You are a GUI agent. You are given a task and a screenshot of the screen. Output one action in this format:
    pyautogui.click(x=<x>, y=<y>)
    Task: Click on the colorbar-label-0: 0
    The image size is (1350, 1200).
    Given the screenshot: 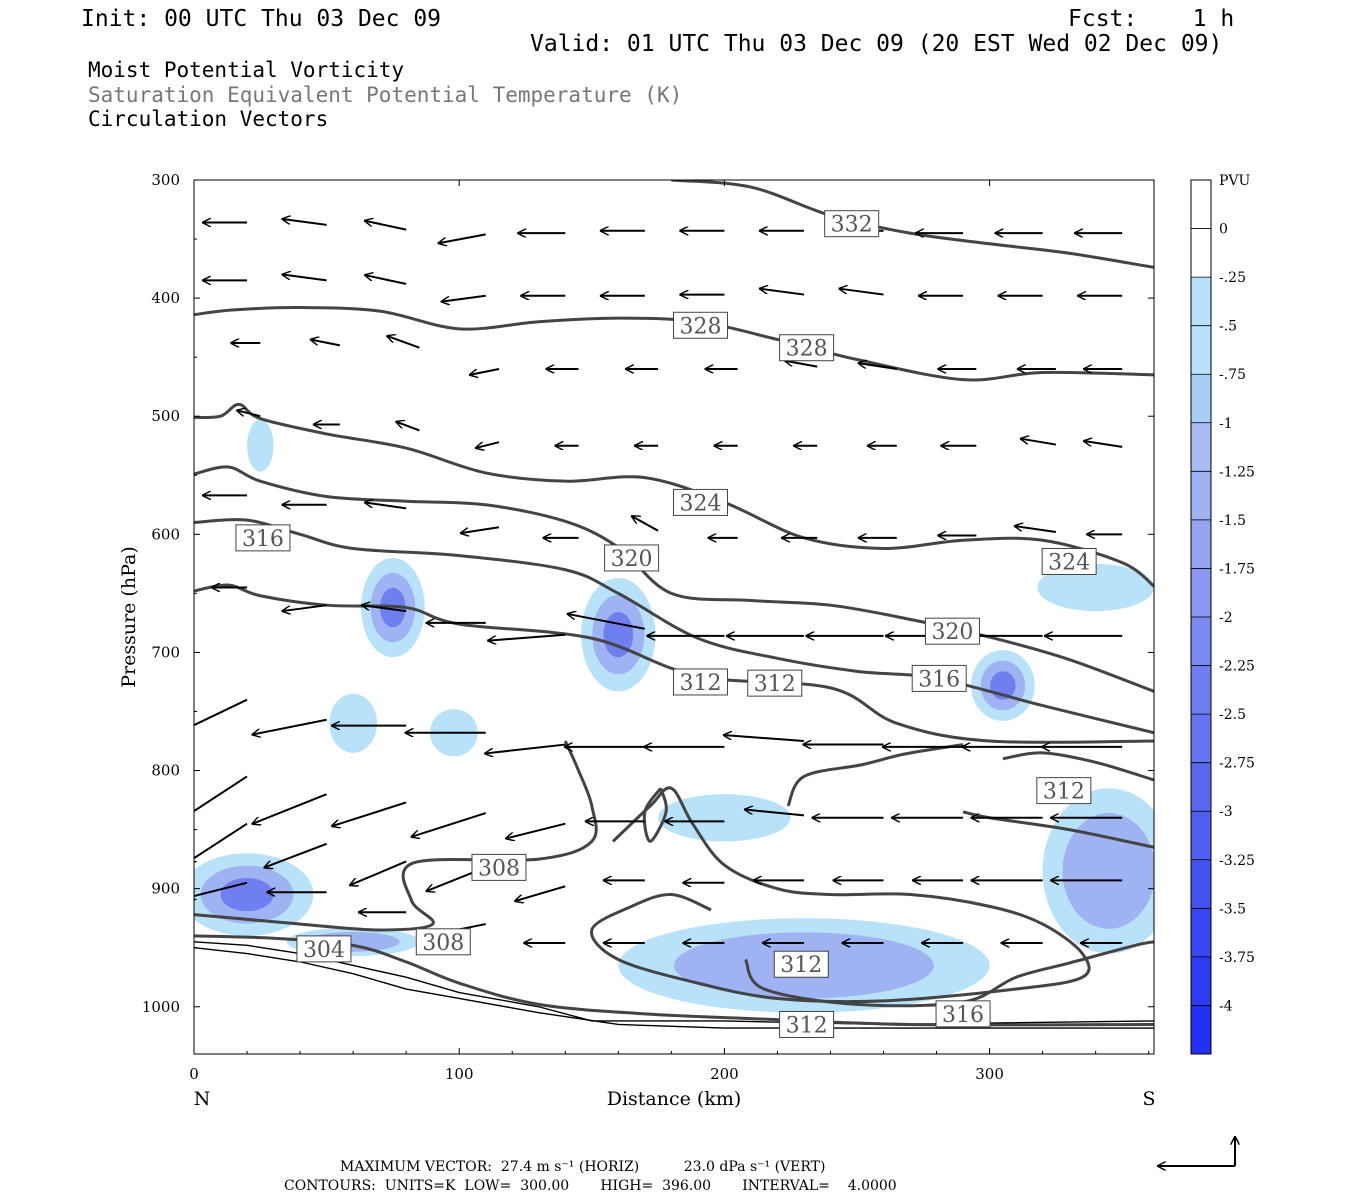 What is the action you would take?
    pyautogui.click(x=1223, y=230)
    